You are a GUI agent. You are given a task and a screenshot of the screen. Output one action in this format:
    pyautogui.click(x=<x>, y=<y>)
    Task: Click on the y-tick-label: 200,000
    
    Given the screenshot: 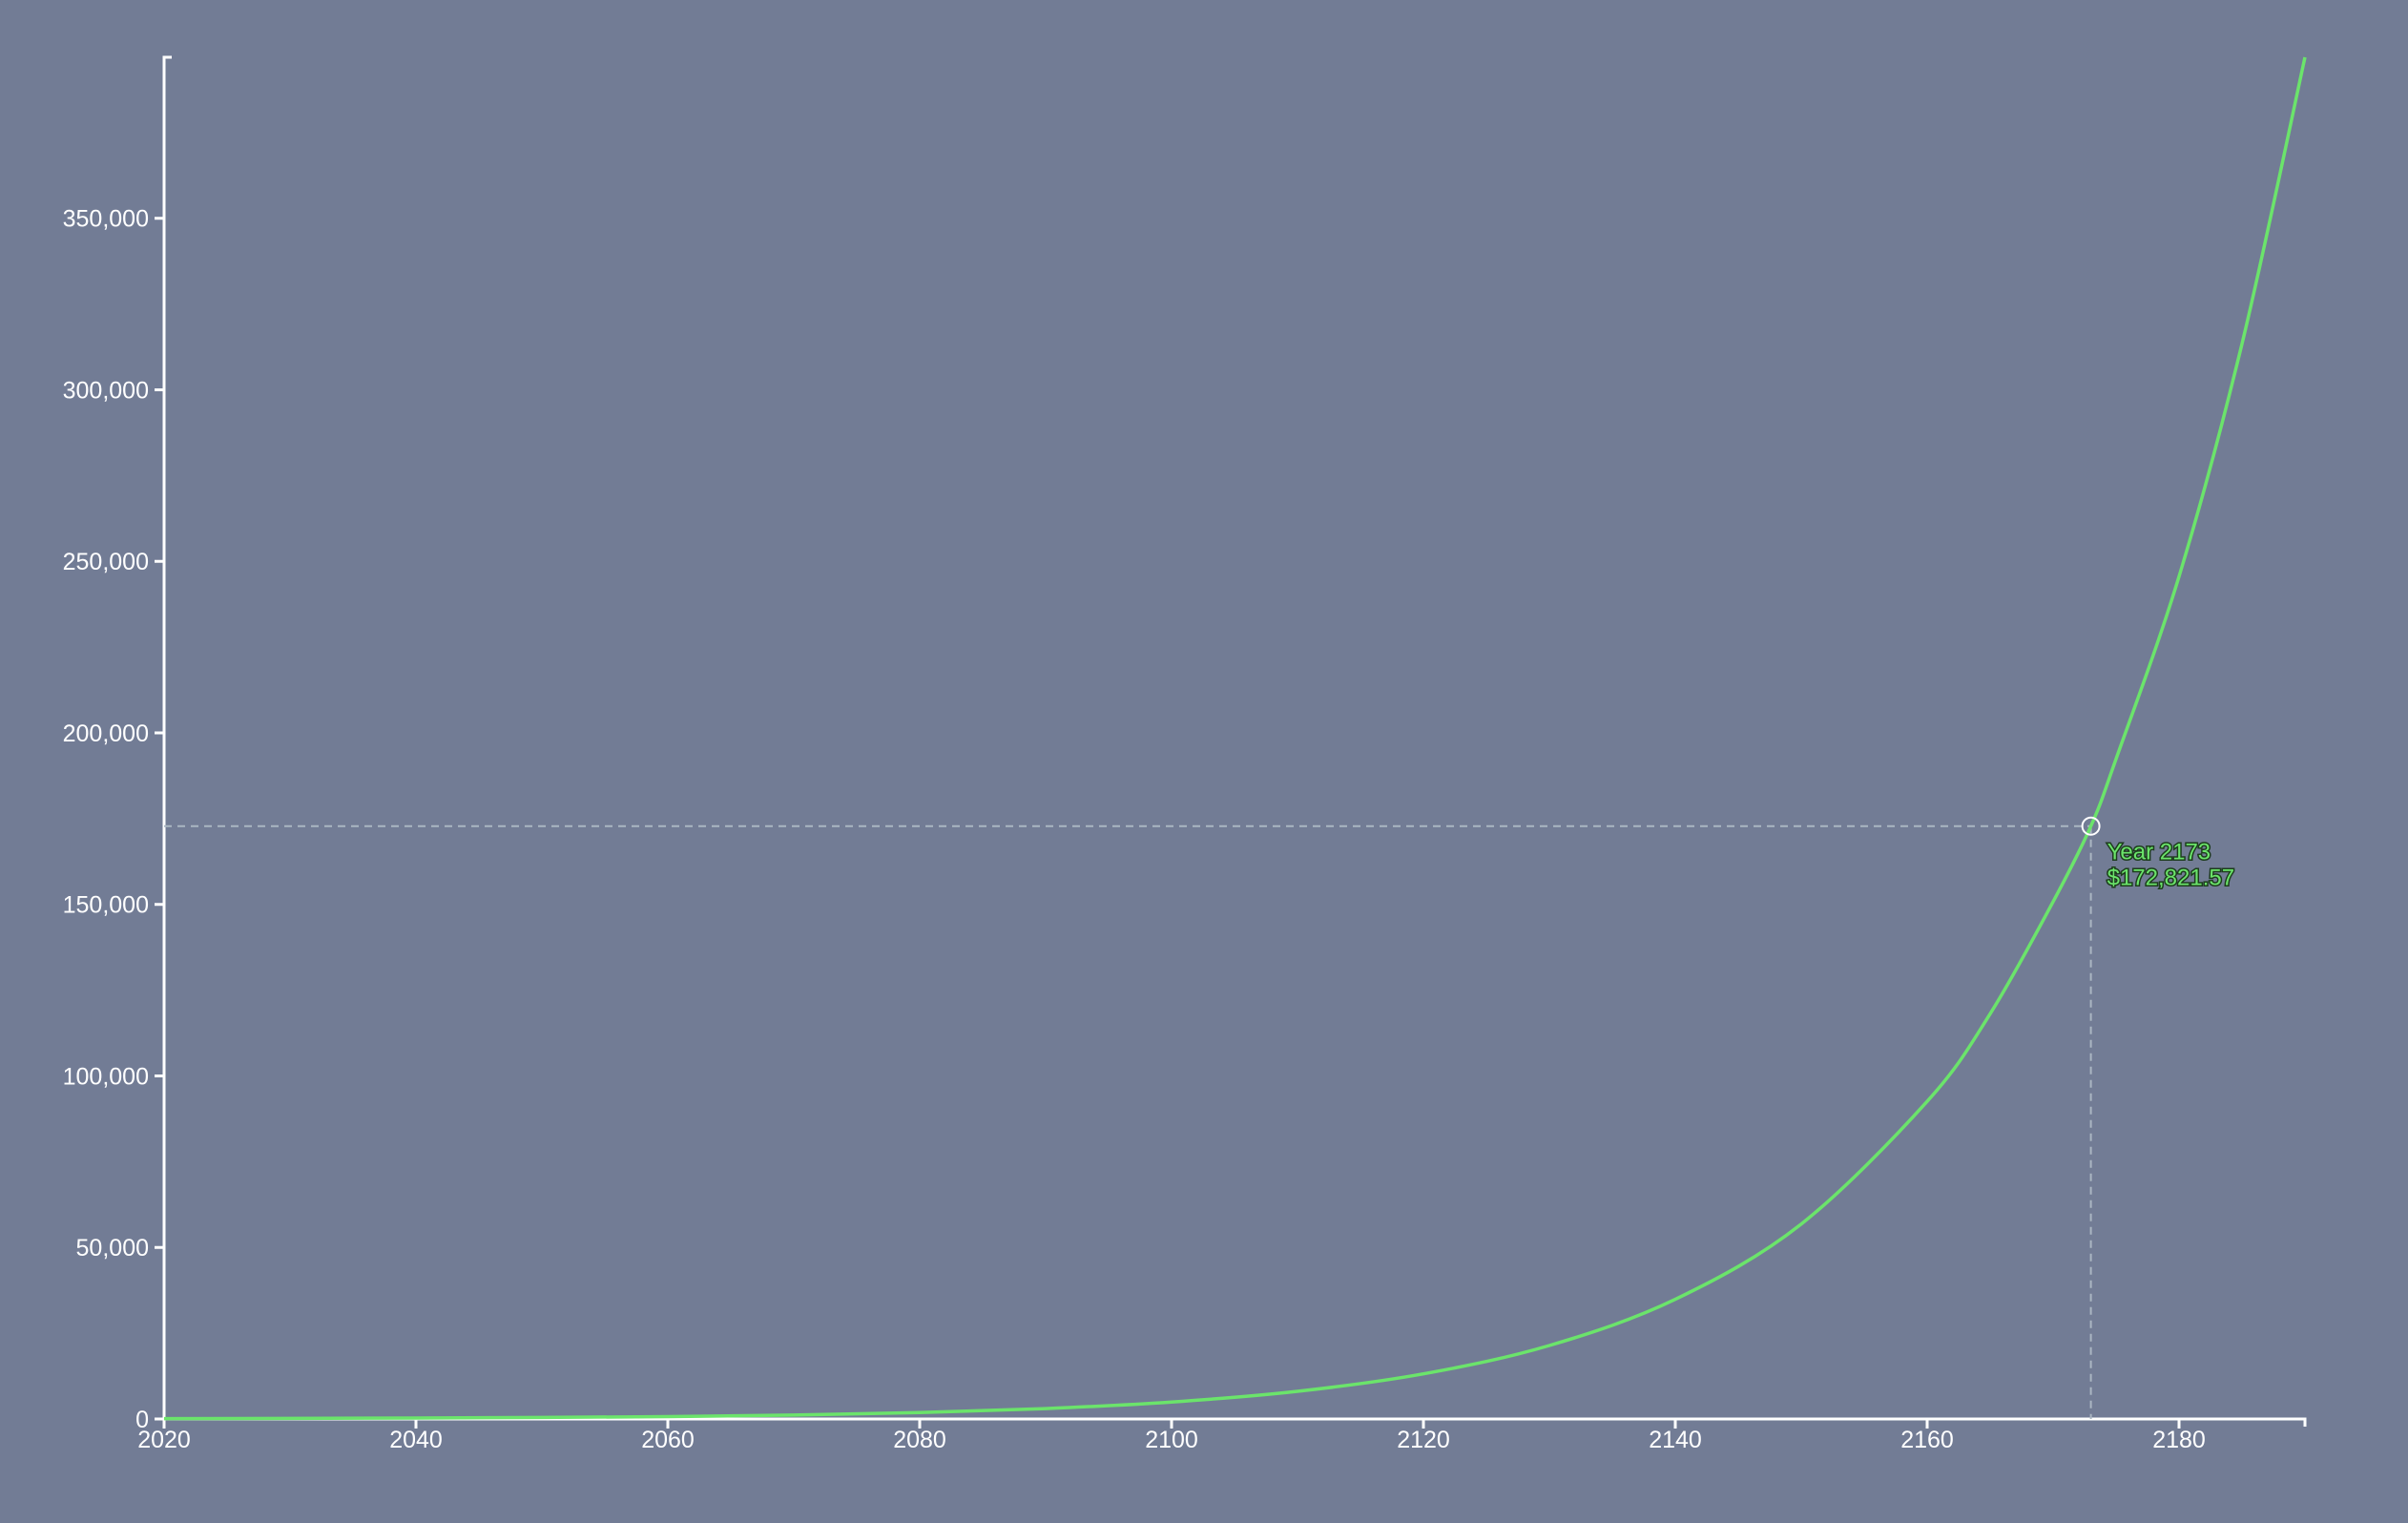 What is the action you would take?
    pyautogui.click(x=106, y=734)
    